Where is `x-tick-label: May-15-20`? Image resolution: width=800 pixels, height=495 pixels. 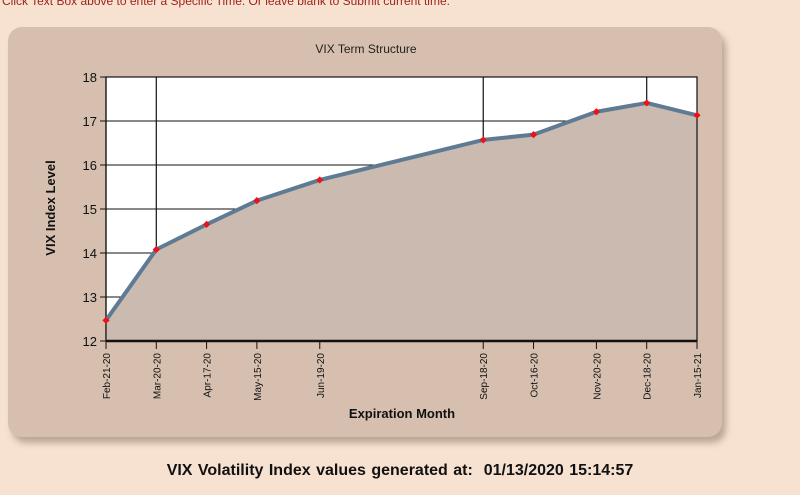
x-tick-label: May-15-20 is located at coordinates (258, 377).